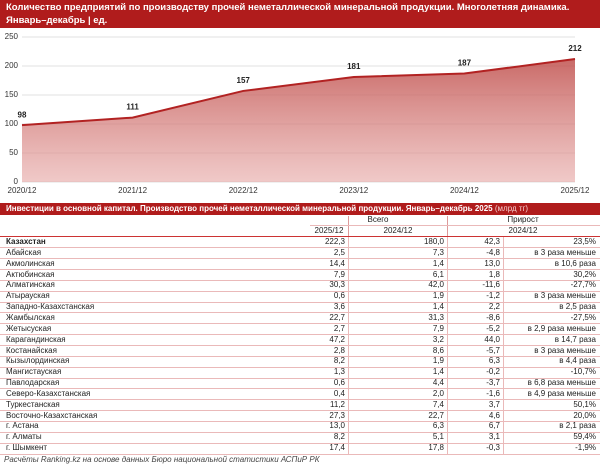 Image resolution: width=600 pixels, height=468 pixels. What do you see at coordinates (493, 383) in the screenshot?
I see `cell-value: -3,7` at bounding box center [493, 383].